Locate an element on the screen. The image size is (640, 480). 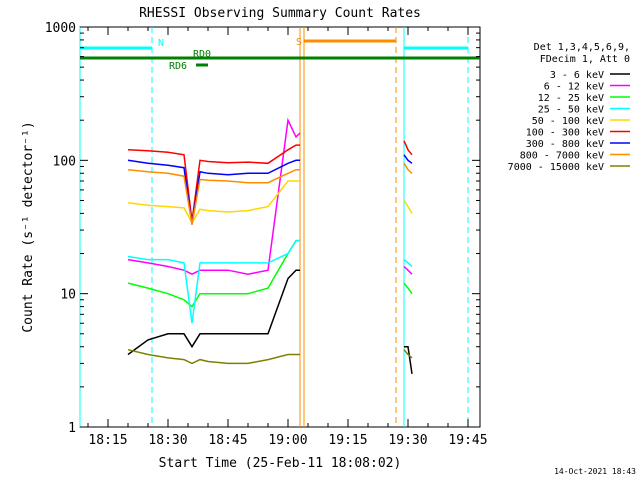
x-tick-label: 18:15 is located at coordinates (107, 440).